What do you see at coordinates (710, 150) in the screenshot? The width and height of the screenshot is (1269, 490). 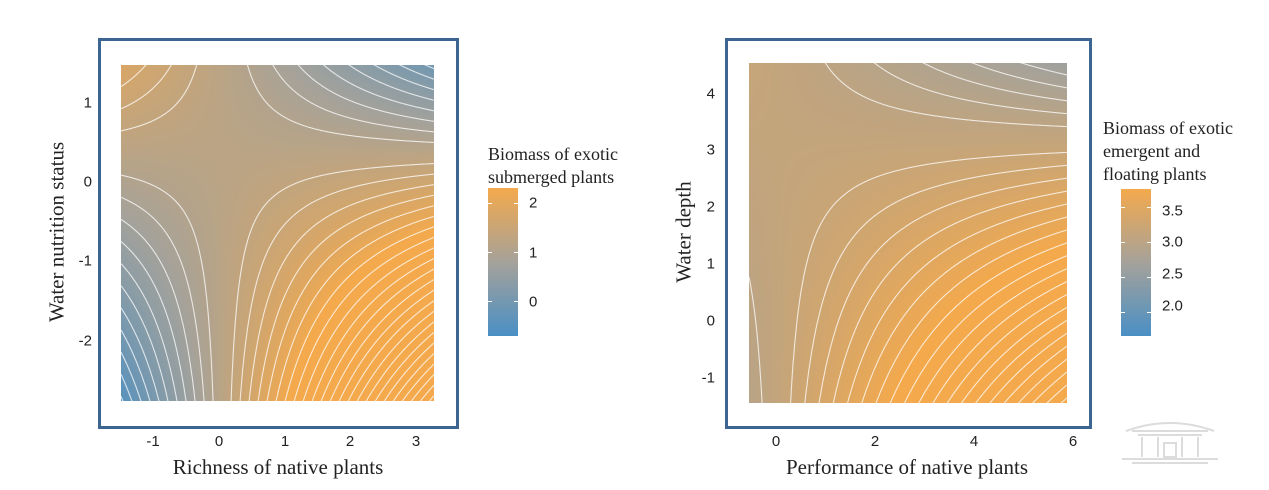 I see `y-tick-label: 3` at bounding box center [710, 150].